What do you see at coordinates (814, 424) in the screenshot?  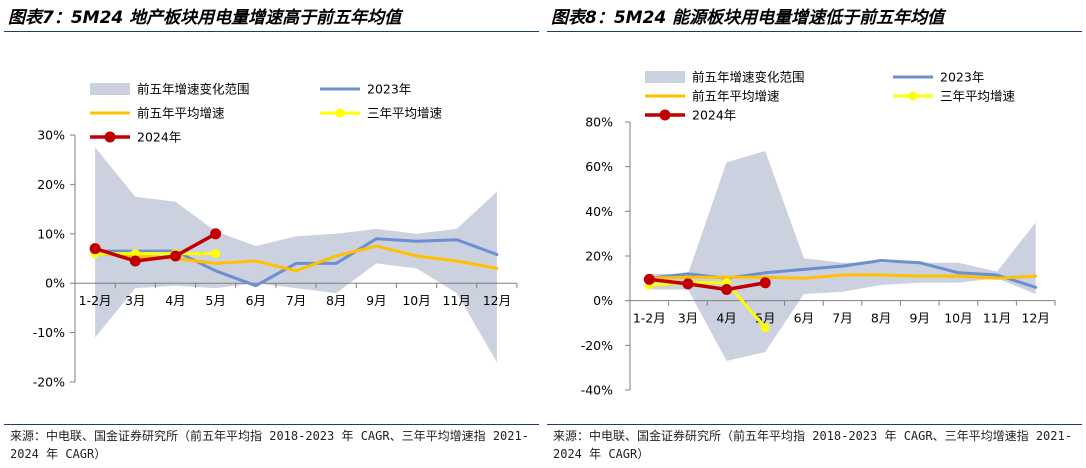 I see `footer-rule-right` at bounding box center [814, 424].